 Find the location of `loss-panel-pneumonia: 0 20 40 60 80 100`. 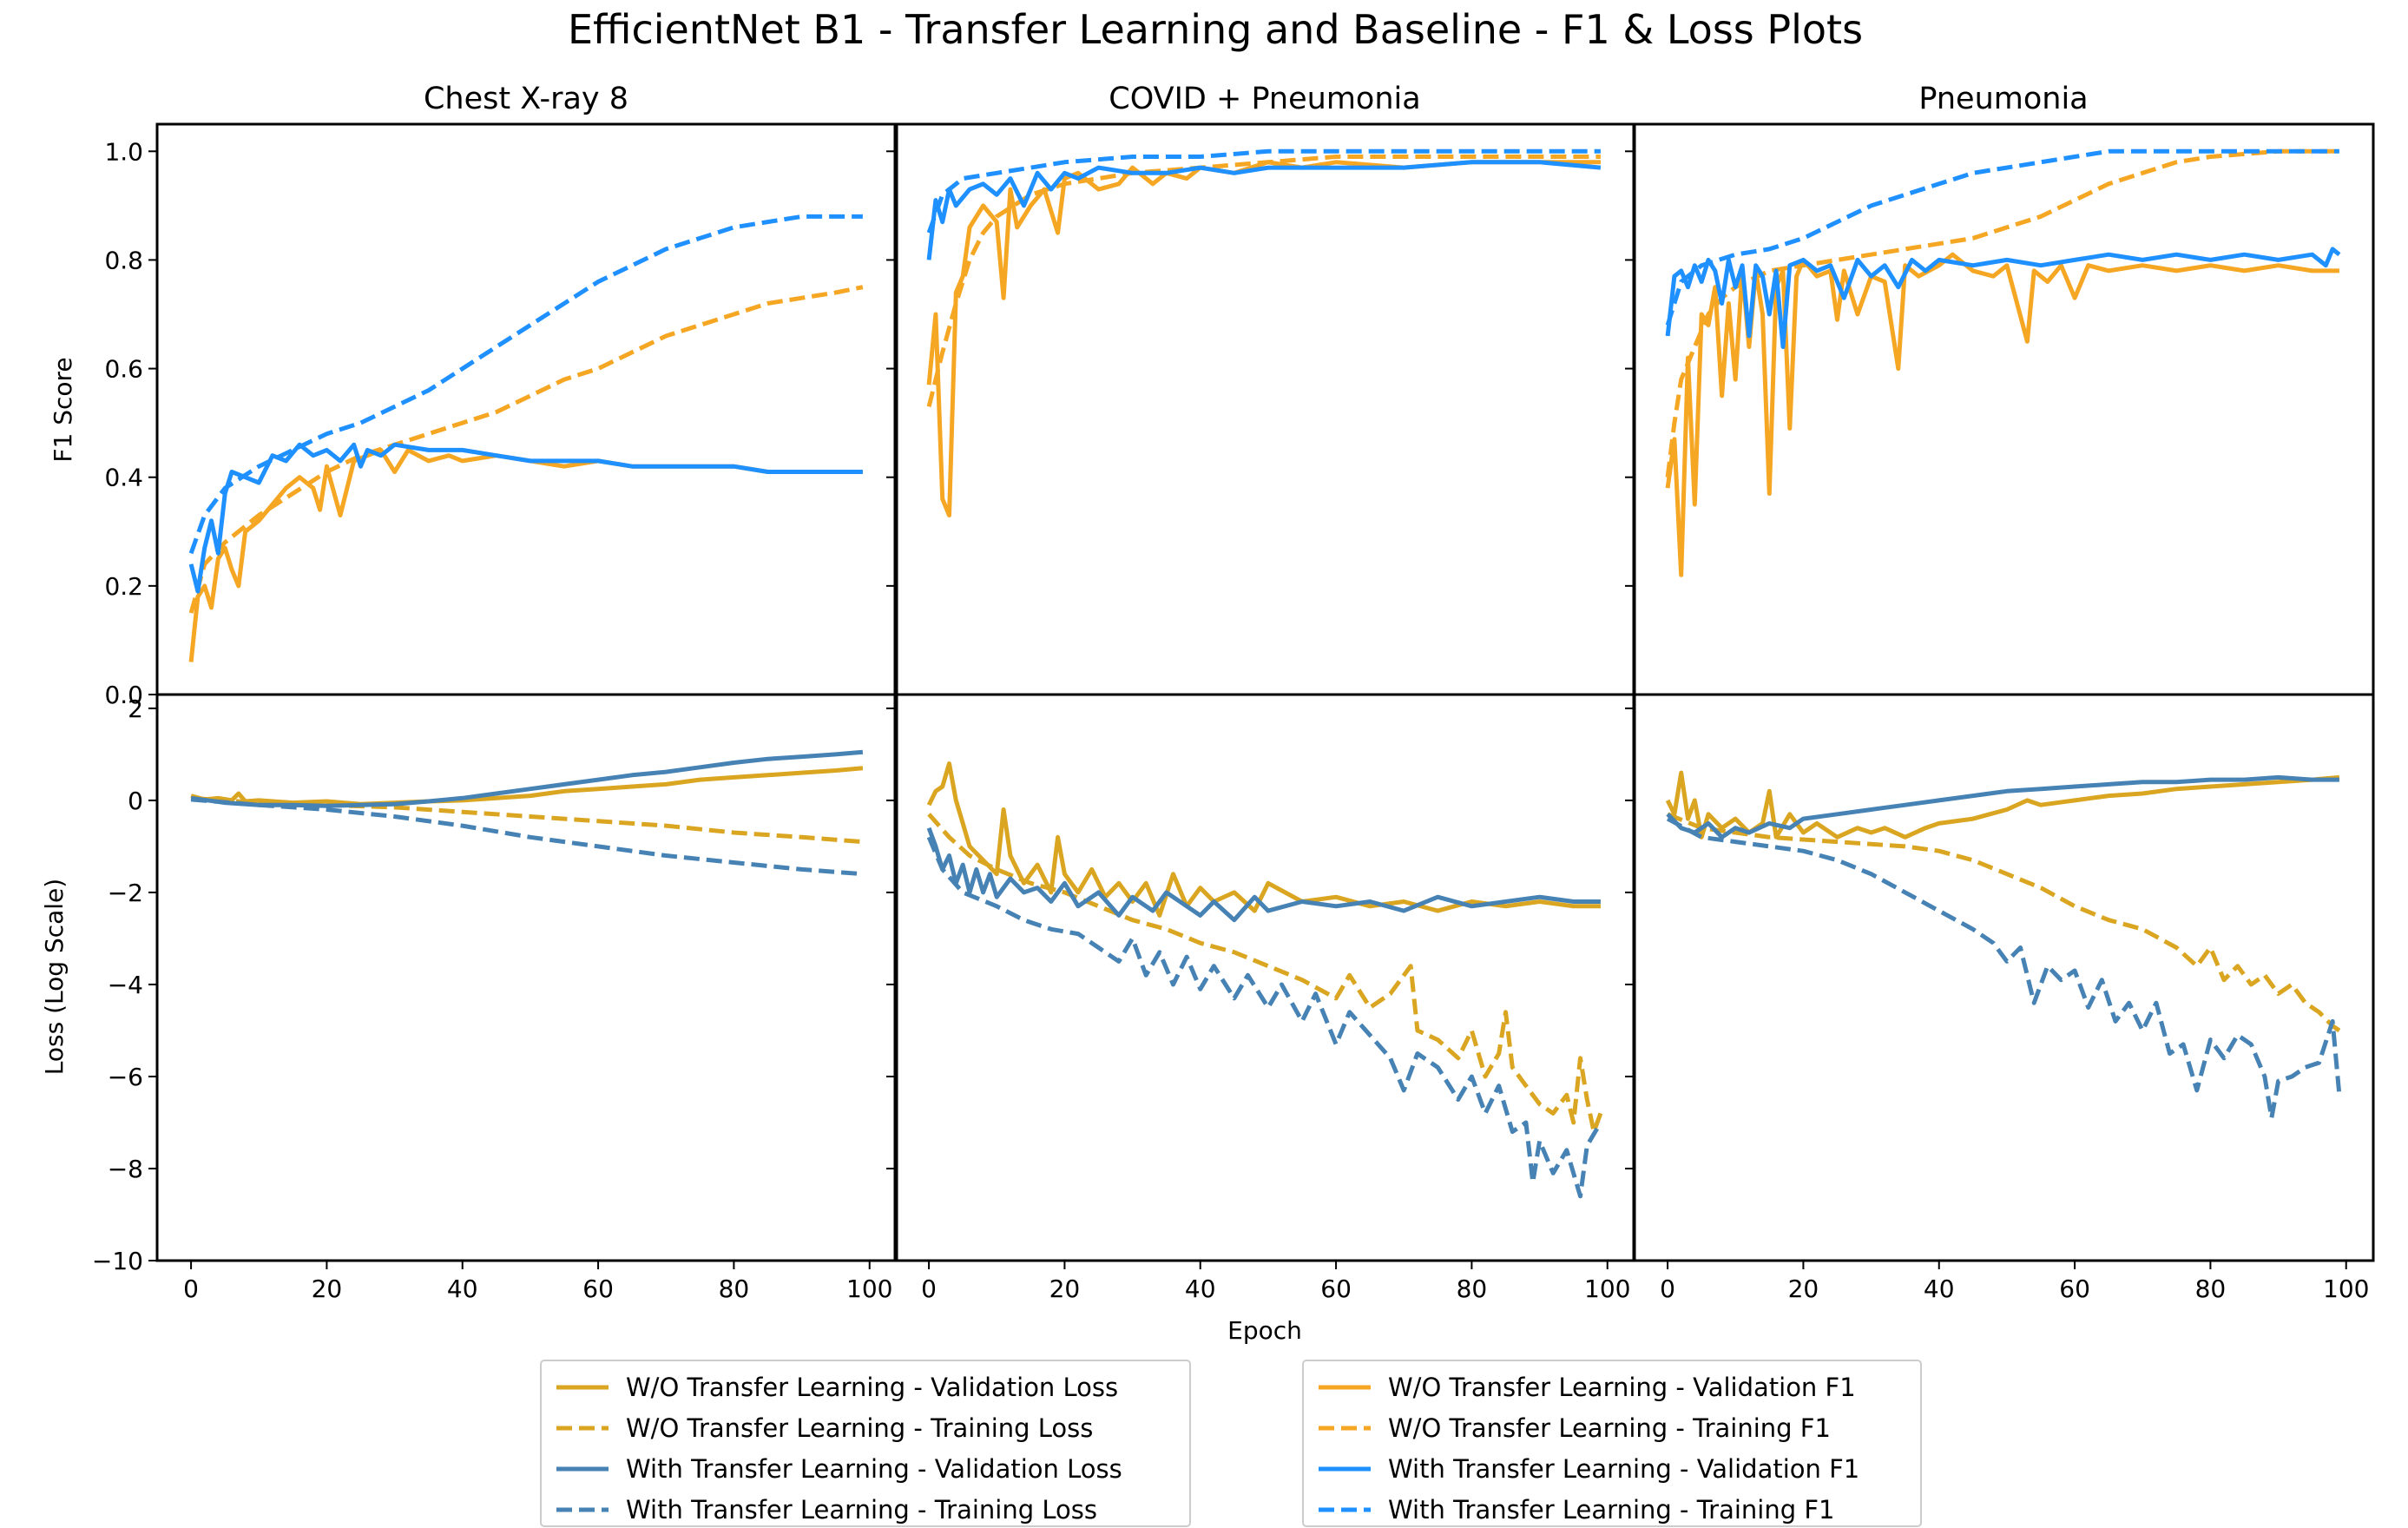

loss-panel-pneumonia: 0 20 40 60 80 100 is located at coordinates (2000, 998).